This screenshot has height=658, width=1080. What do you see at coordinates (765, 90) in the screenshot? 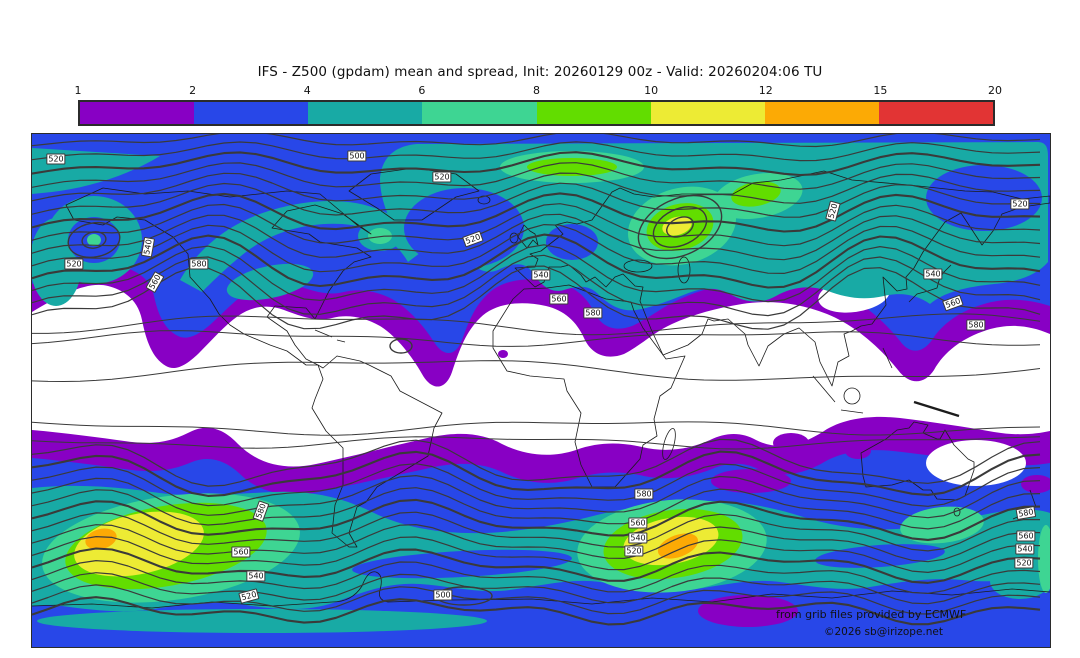
I see `colorbar-tick-label: 12` at bounding box center [765, 90].